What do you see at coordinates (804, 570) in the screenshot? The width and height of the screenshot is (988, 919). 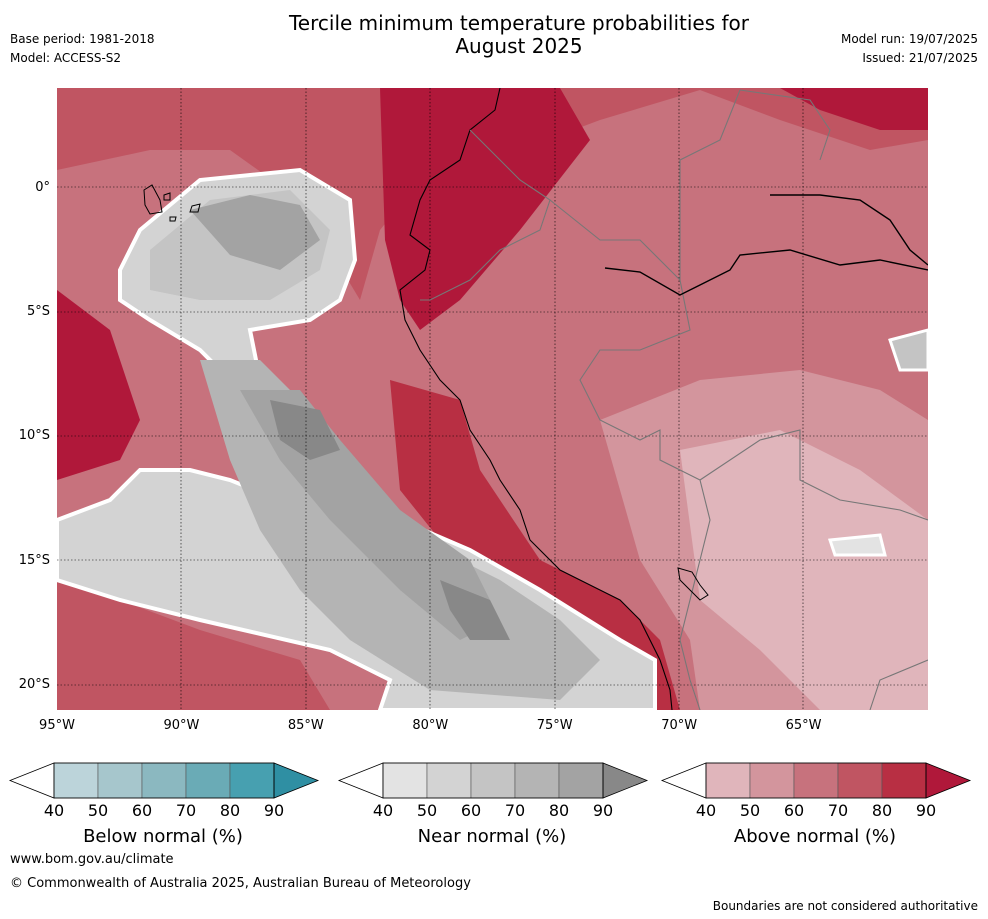 I see `above-40-southeast` at bounding box center [804, 570].